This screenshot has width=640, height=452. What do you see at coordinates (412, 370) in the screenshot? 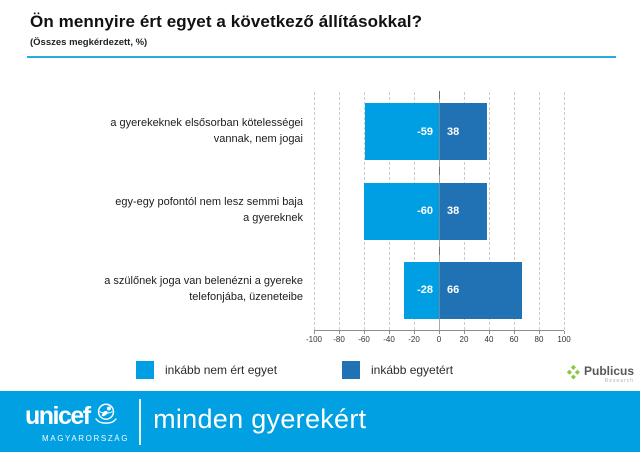
I see `legend-label-agree: inkább egyetért` at bounding box center [412, 370].